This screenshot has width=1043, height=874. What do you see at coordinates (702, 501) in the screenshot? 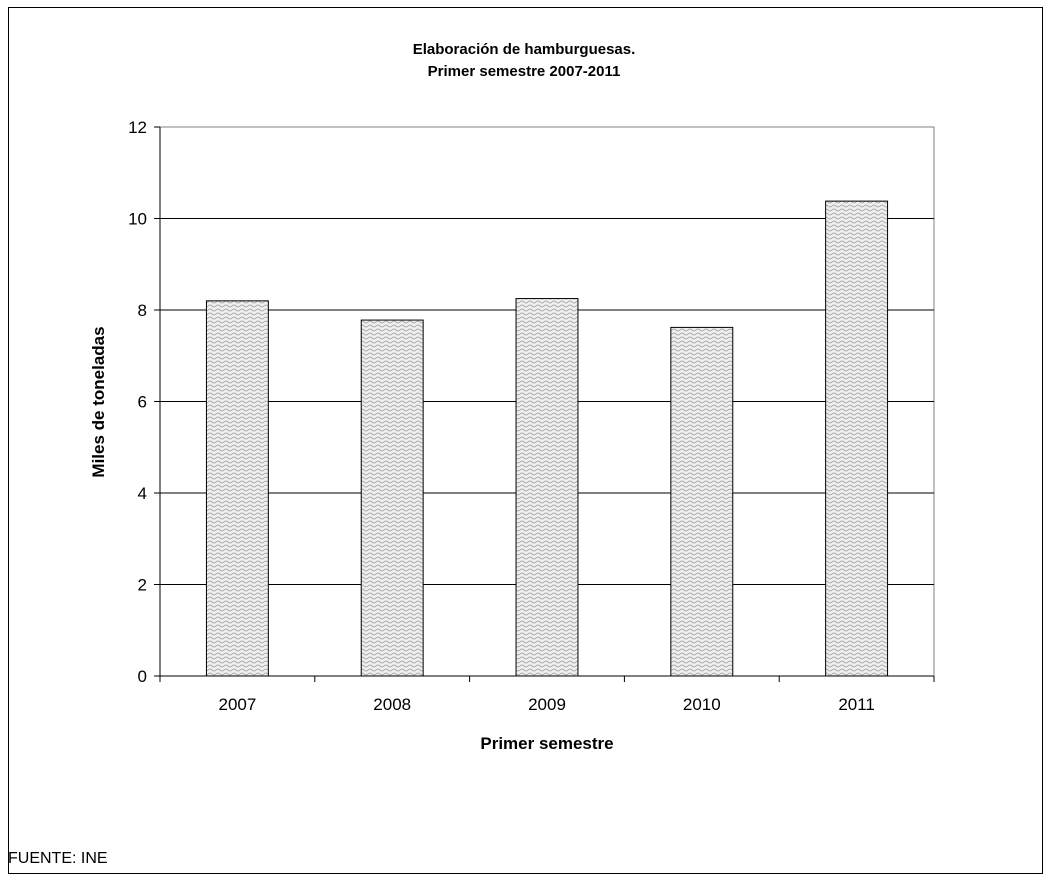
I see `bar-2010` at bounding box center [702, 501].